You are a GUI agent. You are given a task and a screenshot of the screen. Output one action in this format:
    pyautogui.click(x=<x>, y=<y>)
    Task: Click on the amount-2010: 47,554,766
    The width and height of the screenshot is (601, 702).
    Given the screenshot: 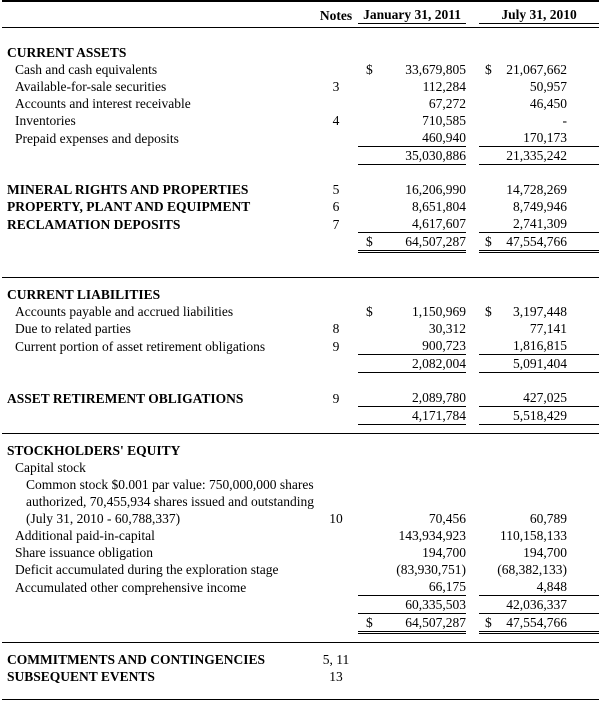 What is the action you would take?
    pyautogui.click(x=532, y=242)
    